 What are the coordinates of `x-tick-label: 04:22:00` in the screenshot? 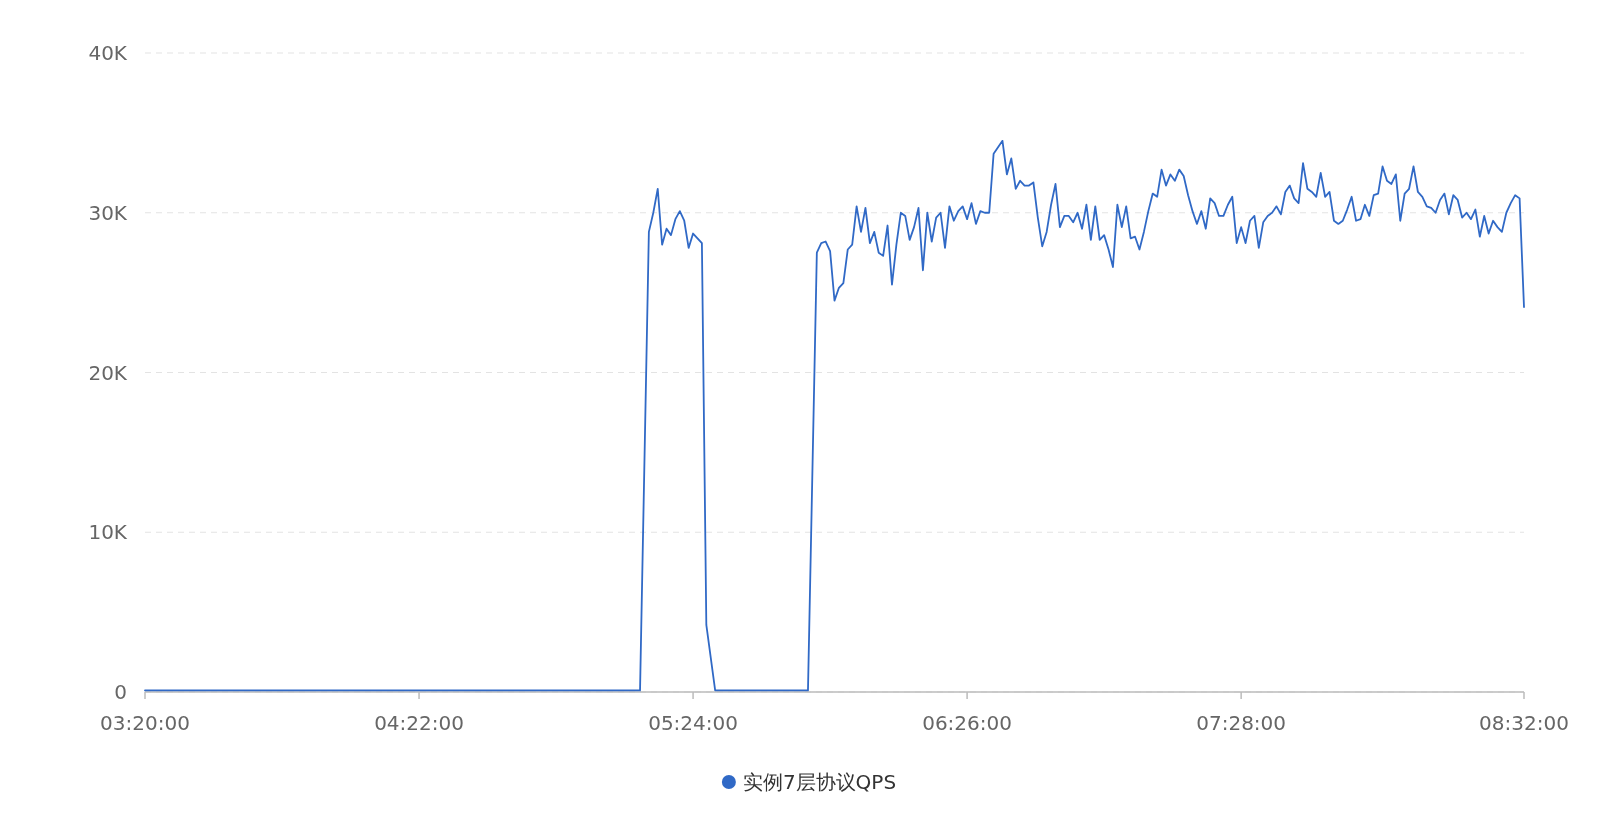 It's located at (419, 723).